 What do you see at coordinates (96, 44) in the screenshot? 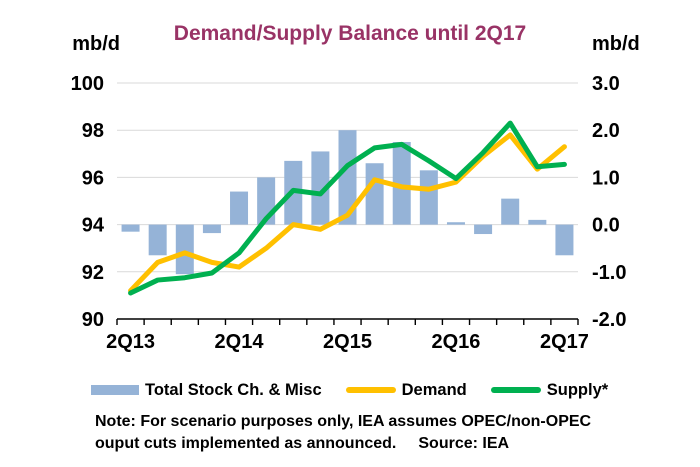
I see `left-axis-unit-label: mb/d` at bounding box center [96, 44].